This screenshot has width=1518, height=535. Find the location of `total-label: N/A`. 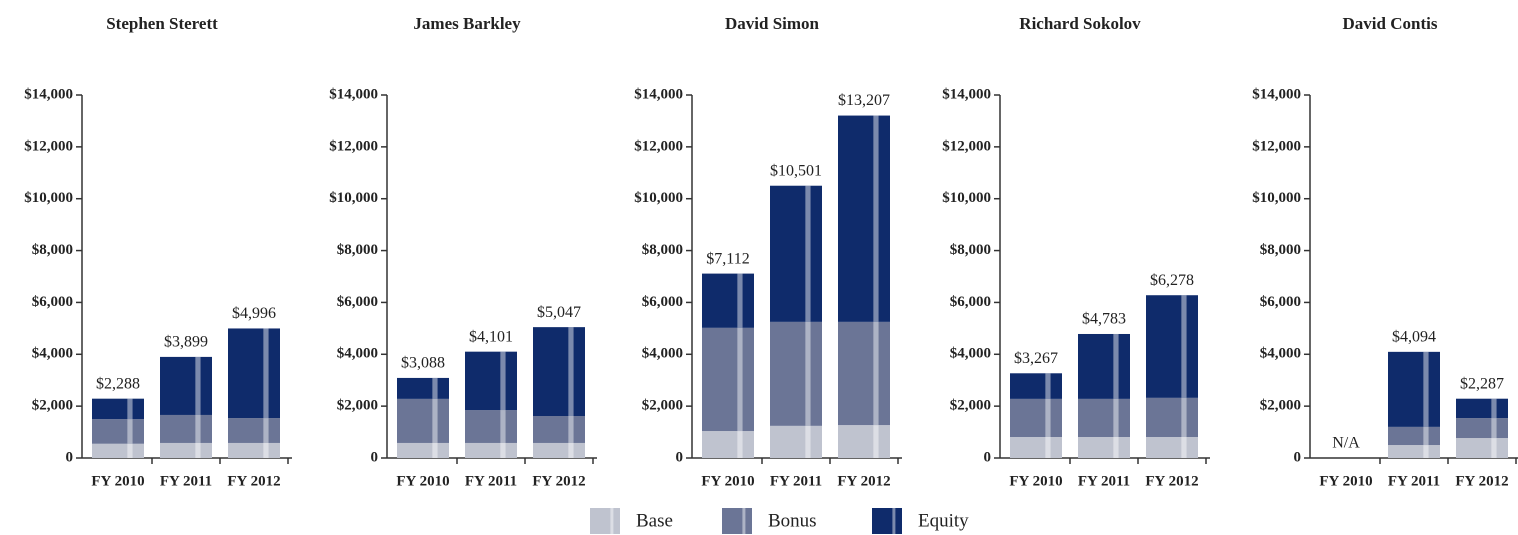

total-label: N/A is located at coordinates (1346, 443).